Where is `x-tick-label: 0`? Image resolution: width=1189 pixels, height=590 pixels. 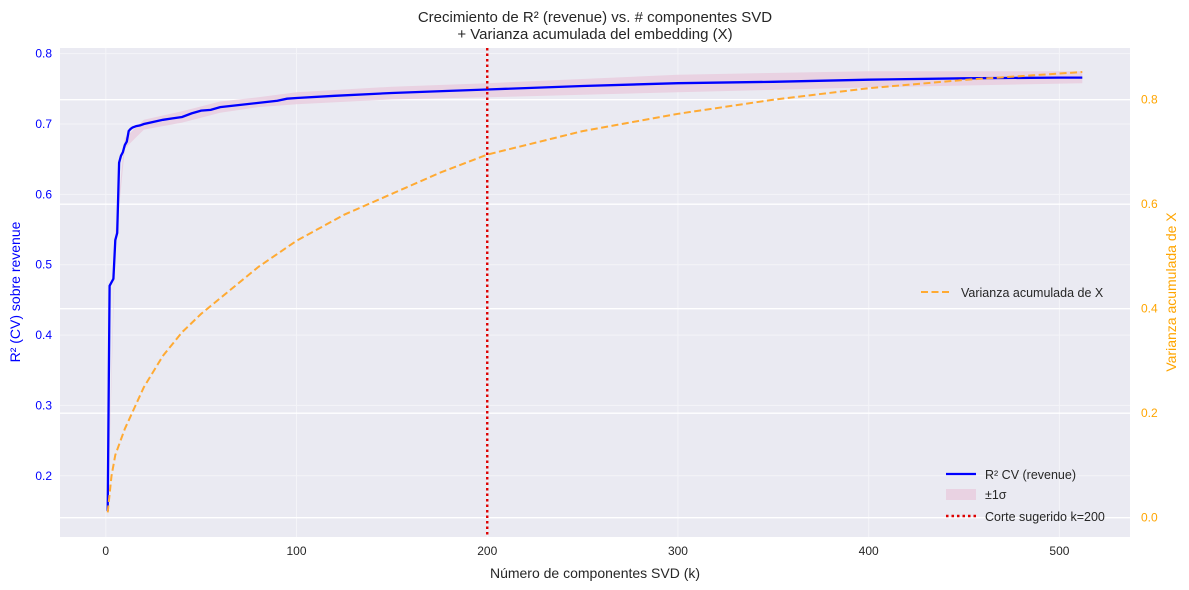 x-tick-label: 0 is located at coordinates (105, 551).